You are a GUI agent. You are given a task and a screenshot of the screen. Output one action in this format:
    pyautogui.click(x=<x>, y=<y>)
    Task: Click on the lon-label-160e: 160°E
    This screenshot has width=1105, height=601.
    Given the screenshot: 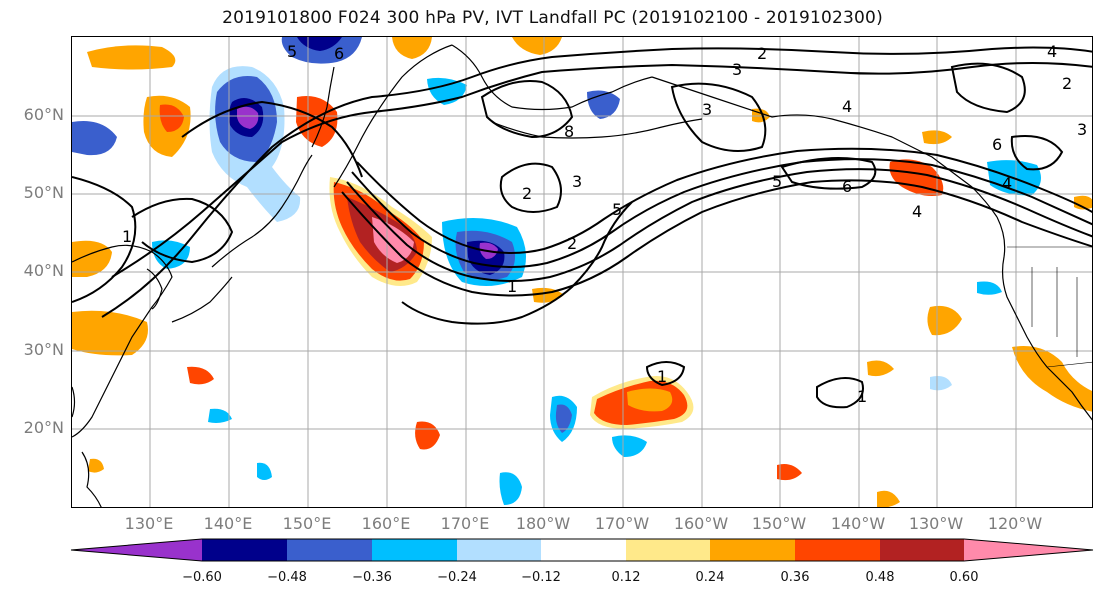 What is the action you would take?
    pyautogui.click(x=386, y=523)
    